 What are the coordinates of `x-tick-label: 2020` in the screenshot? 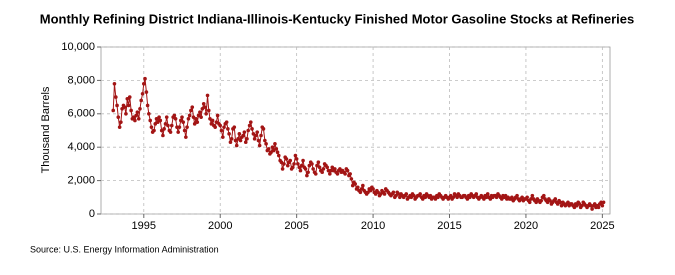 It's located at (526, 226).